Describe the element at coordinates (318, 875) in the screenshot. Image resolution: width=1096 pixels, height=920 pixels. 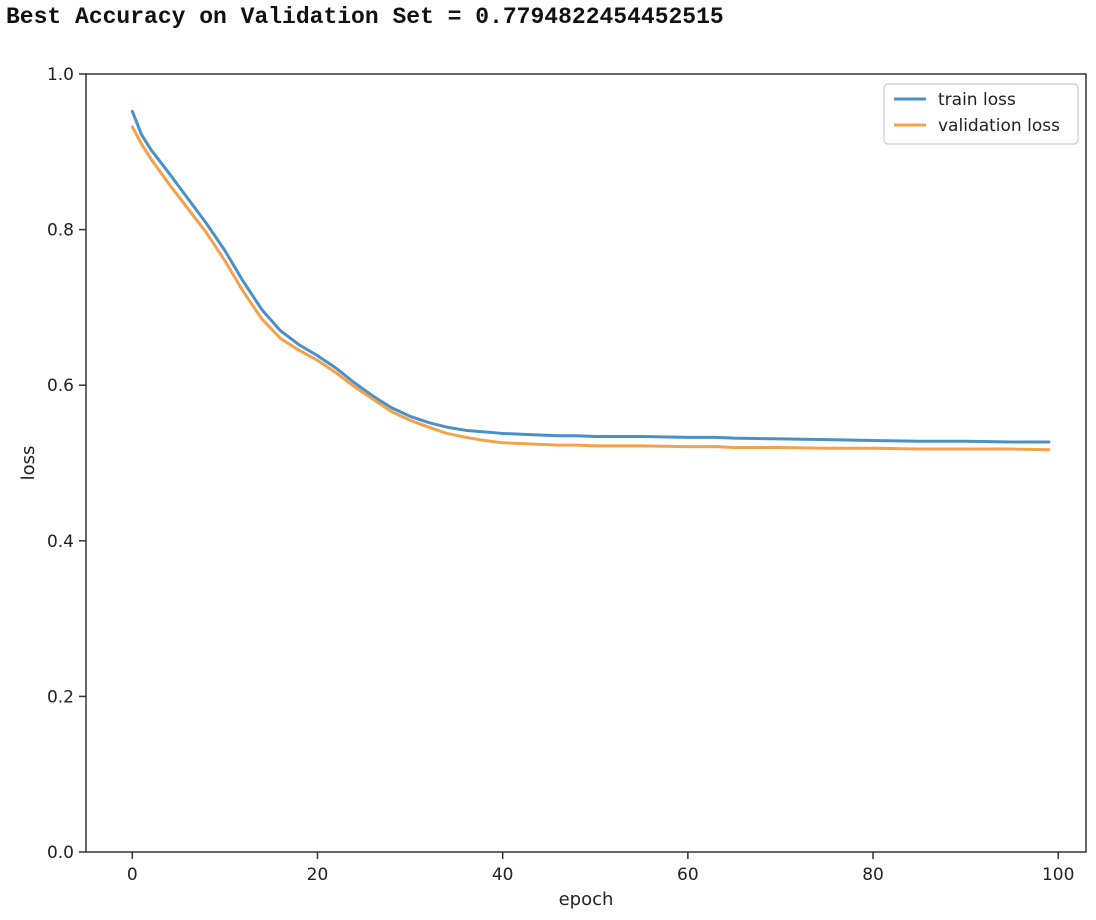
I see `x-tick-label: 20` at that location.